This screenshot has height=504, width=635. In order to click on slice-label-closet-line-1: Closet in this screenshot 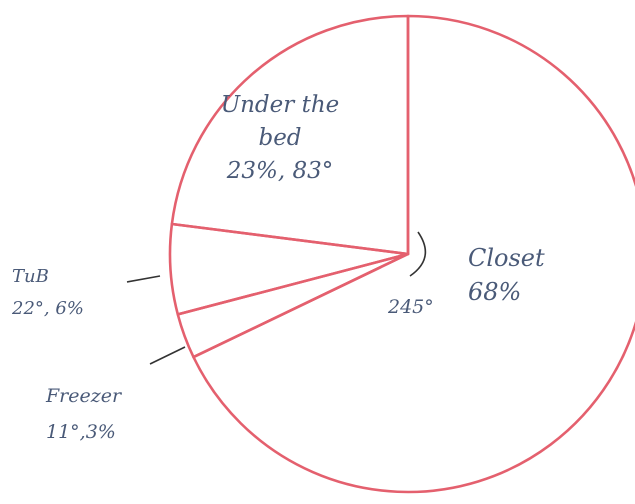, I will do `click(506, 258)`.